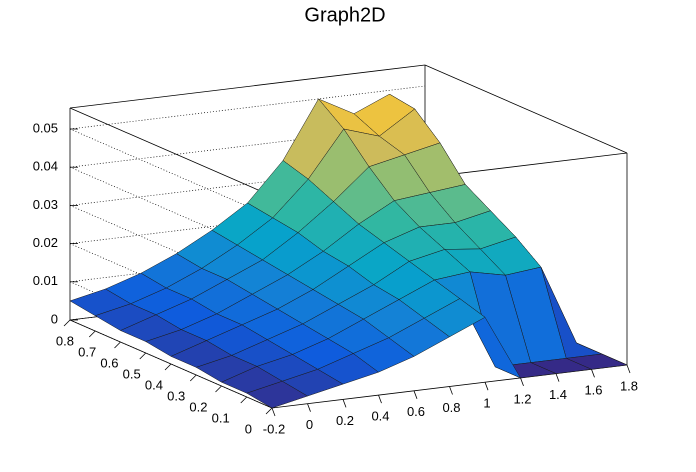 The height and width of the screenshot is (472, 696). Describe the element at coordinates (109, 362) in the screenshot. I see `y-tick-label: 0.6` at that location.